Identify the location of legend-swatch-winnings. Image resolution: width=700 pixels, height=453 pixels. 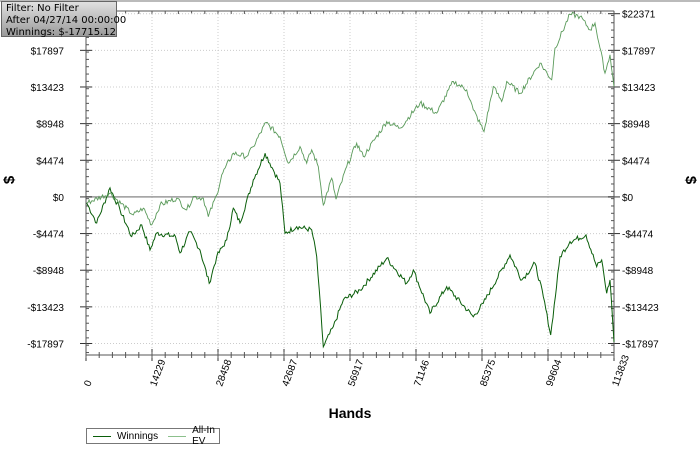
(102, 436).